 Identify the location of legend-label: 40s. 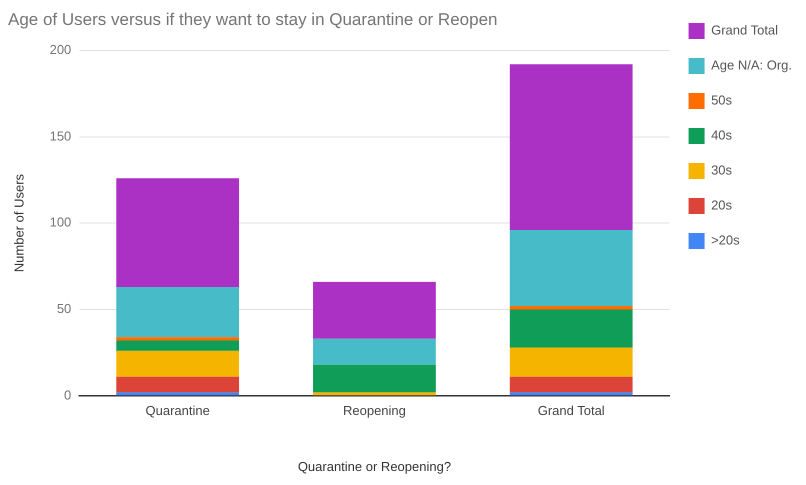
(722, 135).